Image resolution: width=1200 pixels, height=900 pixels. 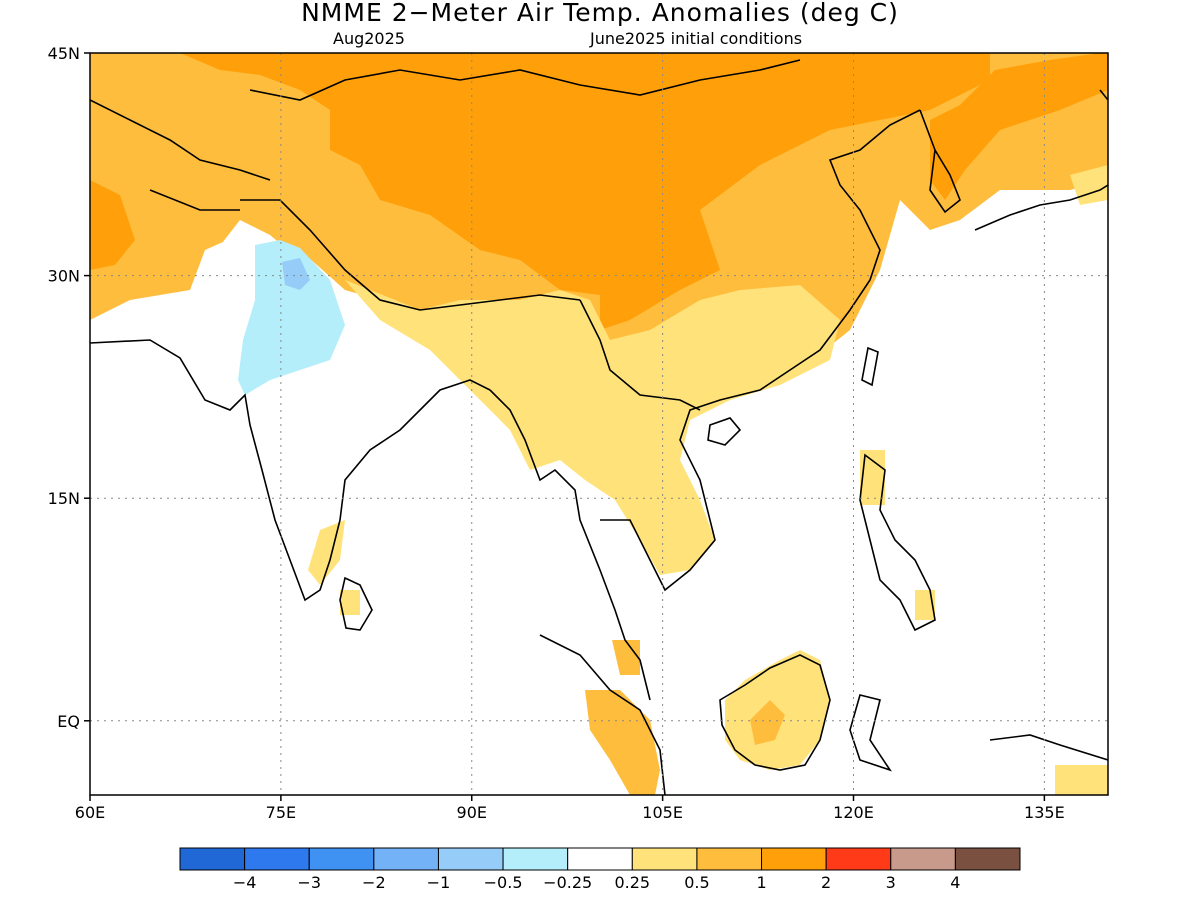 I want to click on initial-conditions: June2025 initial conditions, so click(x=696, y=38).